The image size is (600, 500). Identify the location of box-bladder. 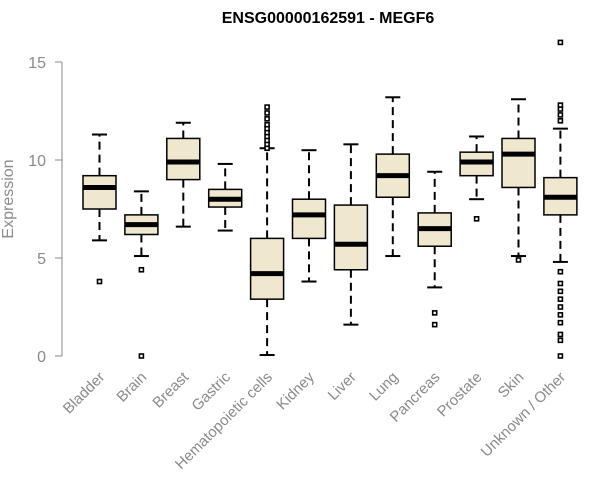
(99, 209).